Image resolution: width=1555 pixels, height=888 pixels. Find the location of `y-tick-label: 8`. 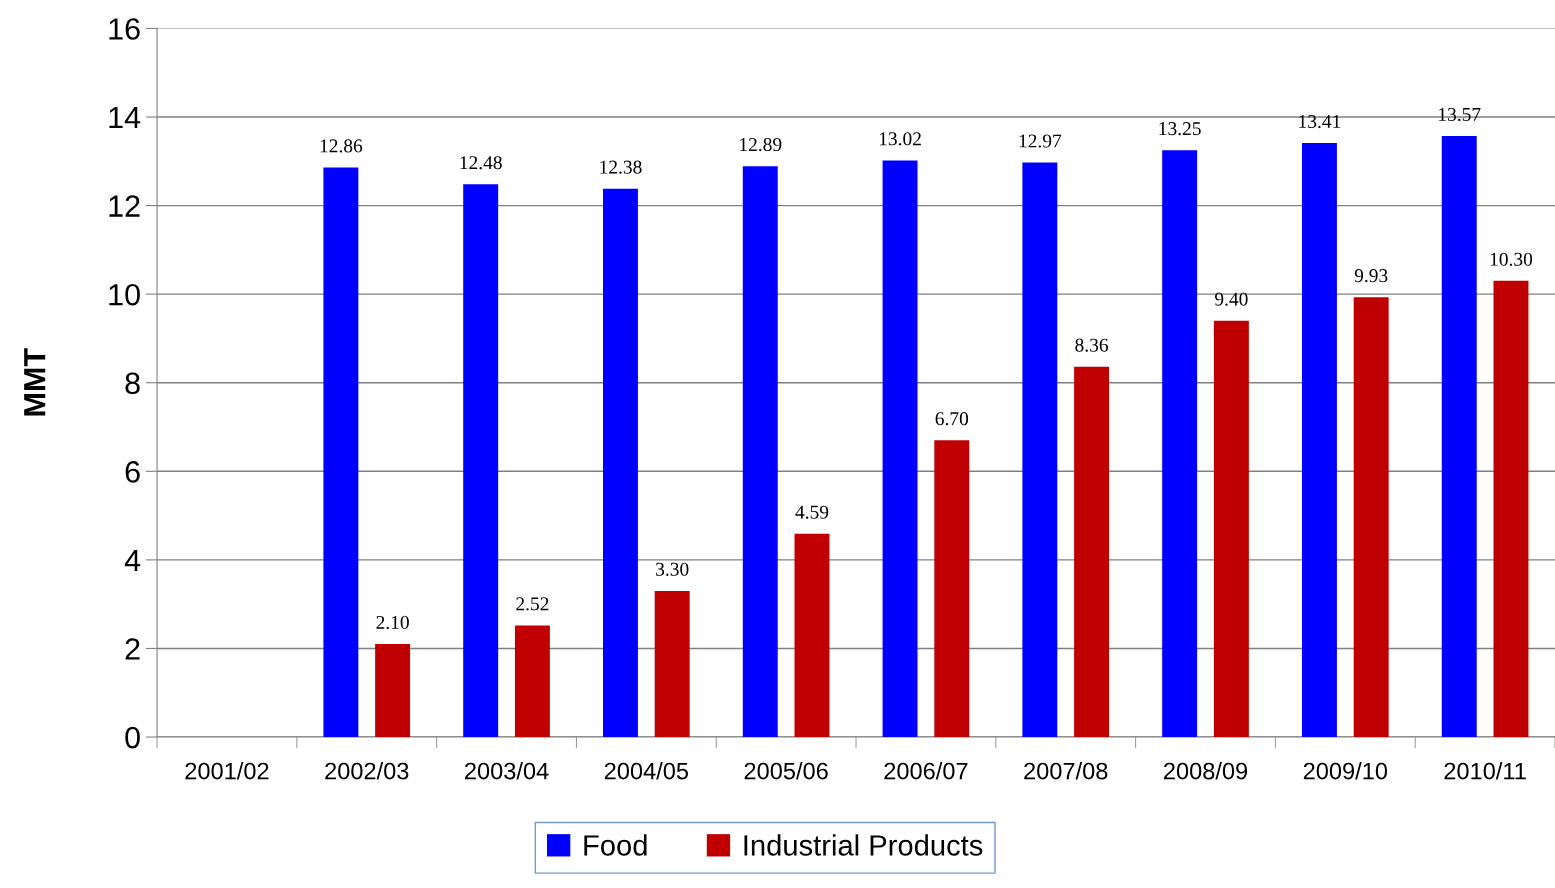

y-tick-label: 8 is located at coordinates (132, 383).